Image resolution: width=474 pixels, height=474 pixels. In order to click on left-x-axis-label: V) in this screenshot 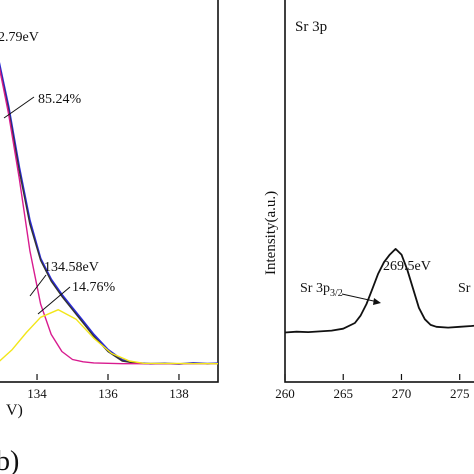, I will do `click(14, 410)`.